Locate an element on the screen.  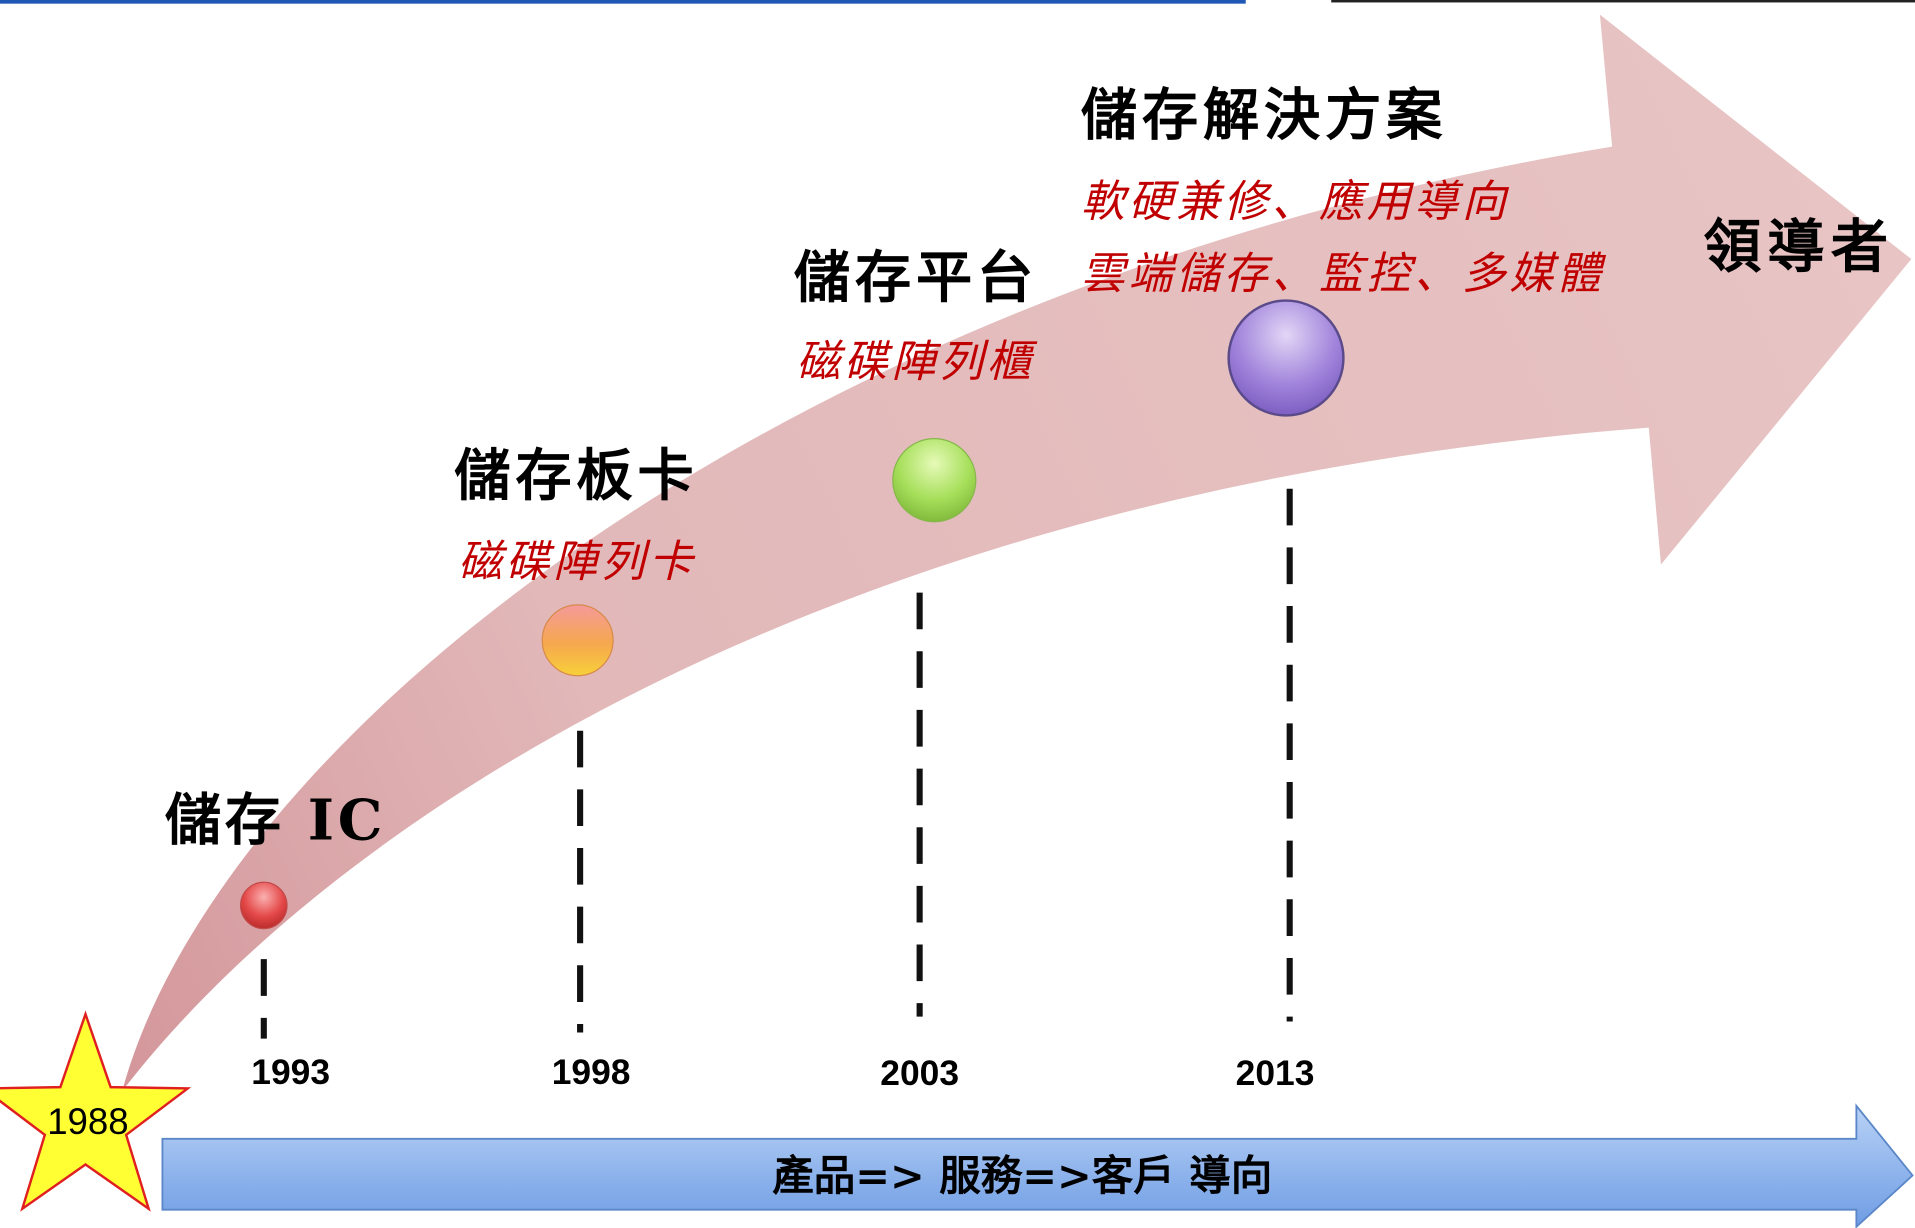
start-star is located at coordinates (96, 1111).